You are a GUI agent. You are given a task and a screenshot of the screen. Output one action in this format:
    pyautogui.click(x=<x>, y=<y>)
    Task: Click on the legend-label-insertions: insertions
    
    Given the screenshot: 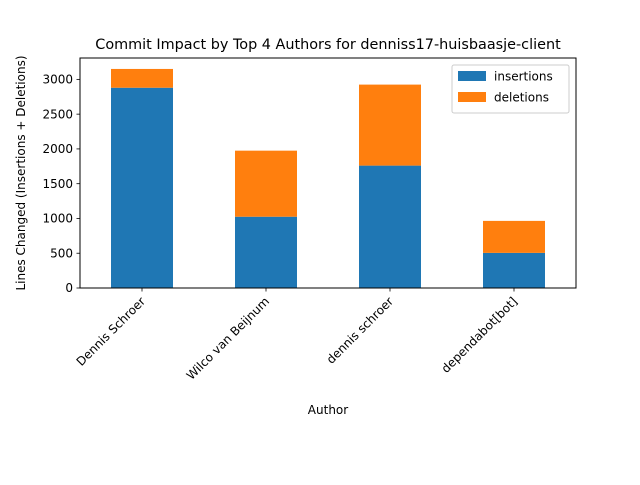 What is the action you would take?
    pyautogui.click(x=523, y=77)
    